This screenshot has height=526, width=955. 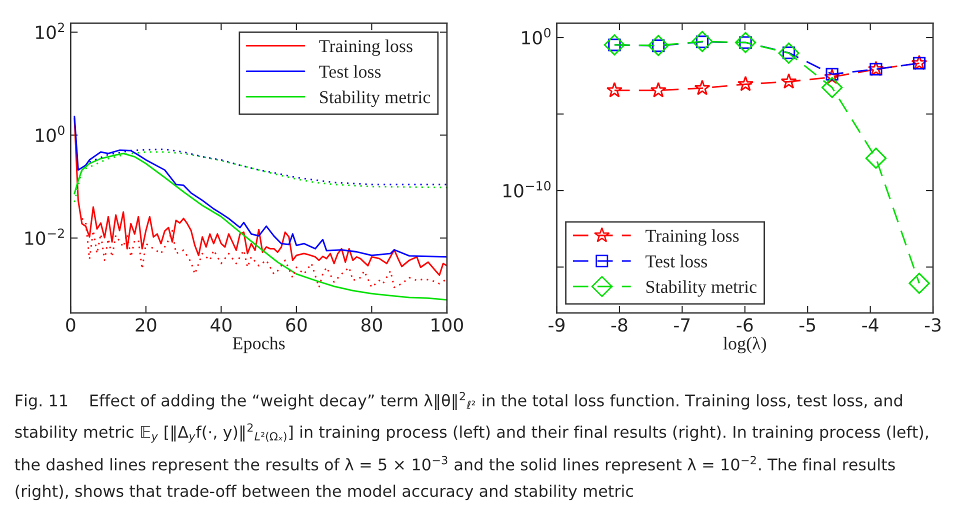 I want to click on y-tick-label: 10$^{−10}$, so click(x=527, y=189).